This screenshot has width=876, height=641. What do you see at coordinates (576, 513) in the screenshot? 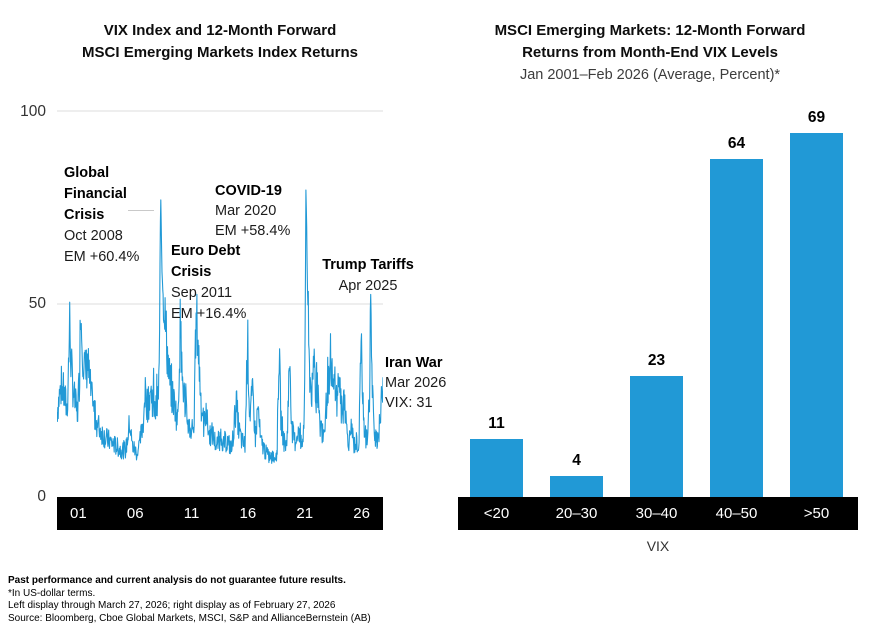
I see `bar-category-label: 20–30` at bounding box center [576, 513].